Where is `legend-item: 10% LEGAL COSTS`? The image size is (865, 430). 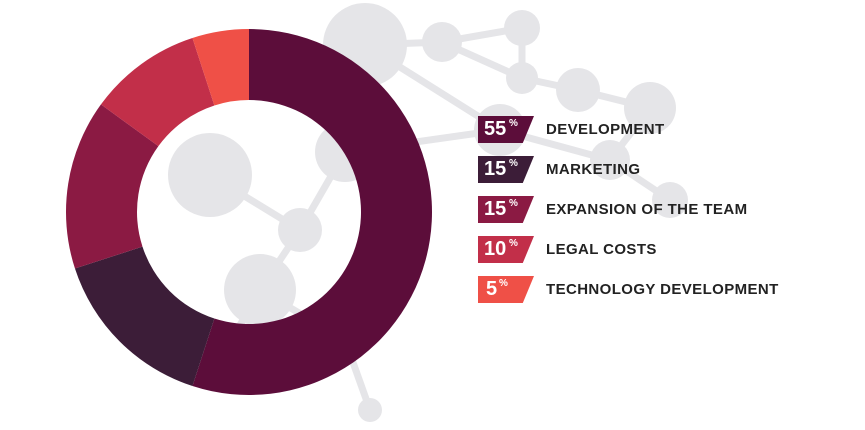
legend-item: 10% LEGAL COSTS is located at coordinates (668, 254).